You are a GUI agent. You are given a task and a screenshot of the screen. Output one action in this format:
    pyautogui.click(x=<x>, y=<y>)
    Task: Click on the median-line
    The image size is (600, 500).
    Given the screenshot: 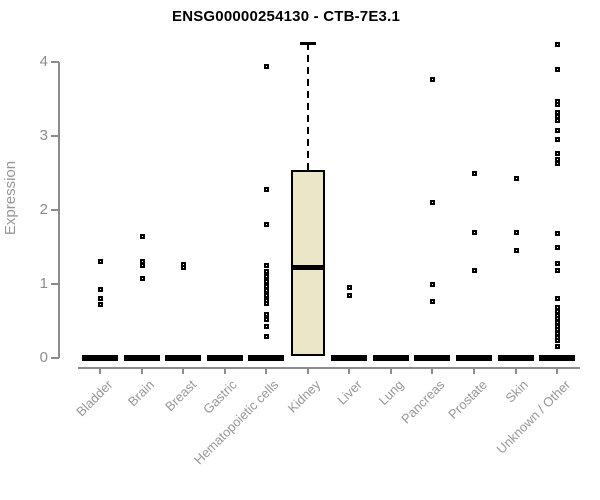 What is the action you would take?
    pyautogui.click(x=307, y=268)
    